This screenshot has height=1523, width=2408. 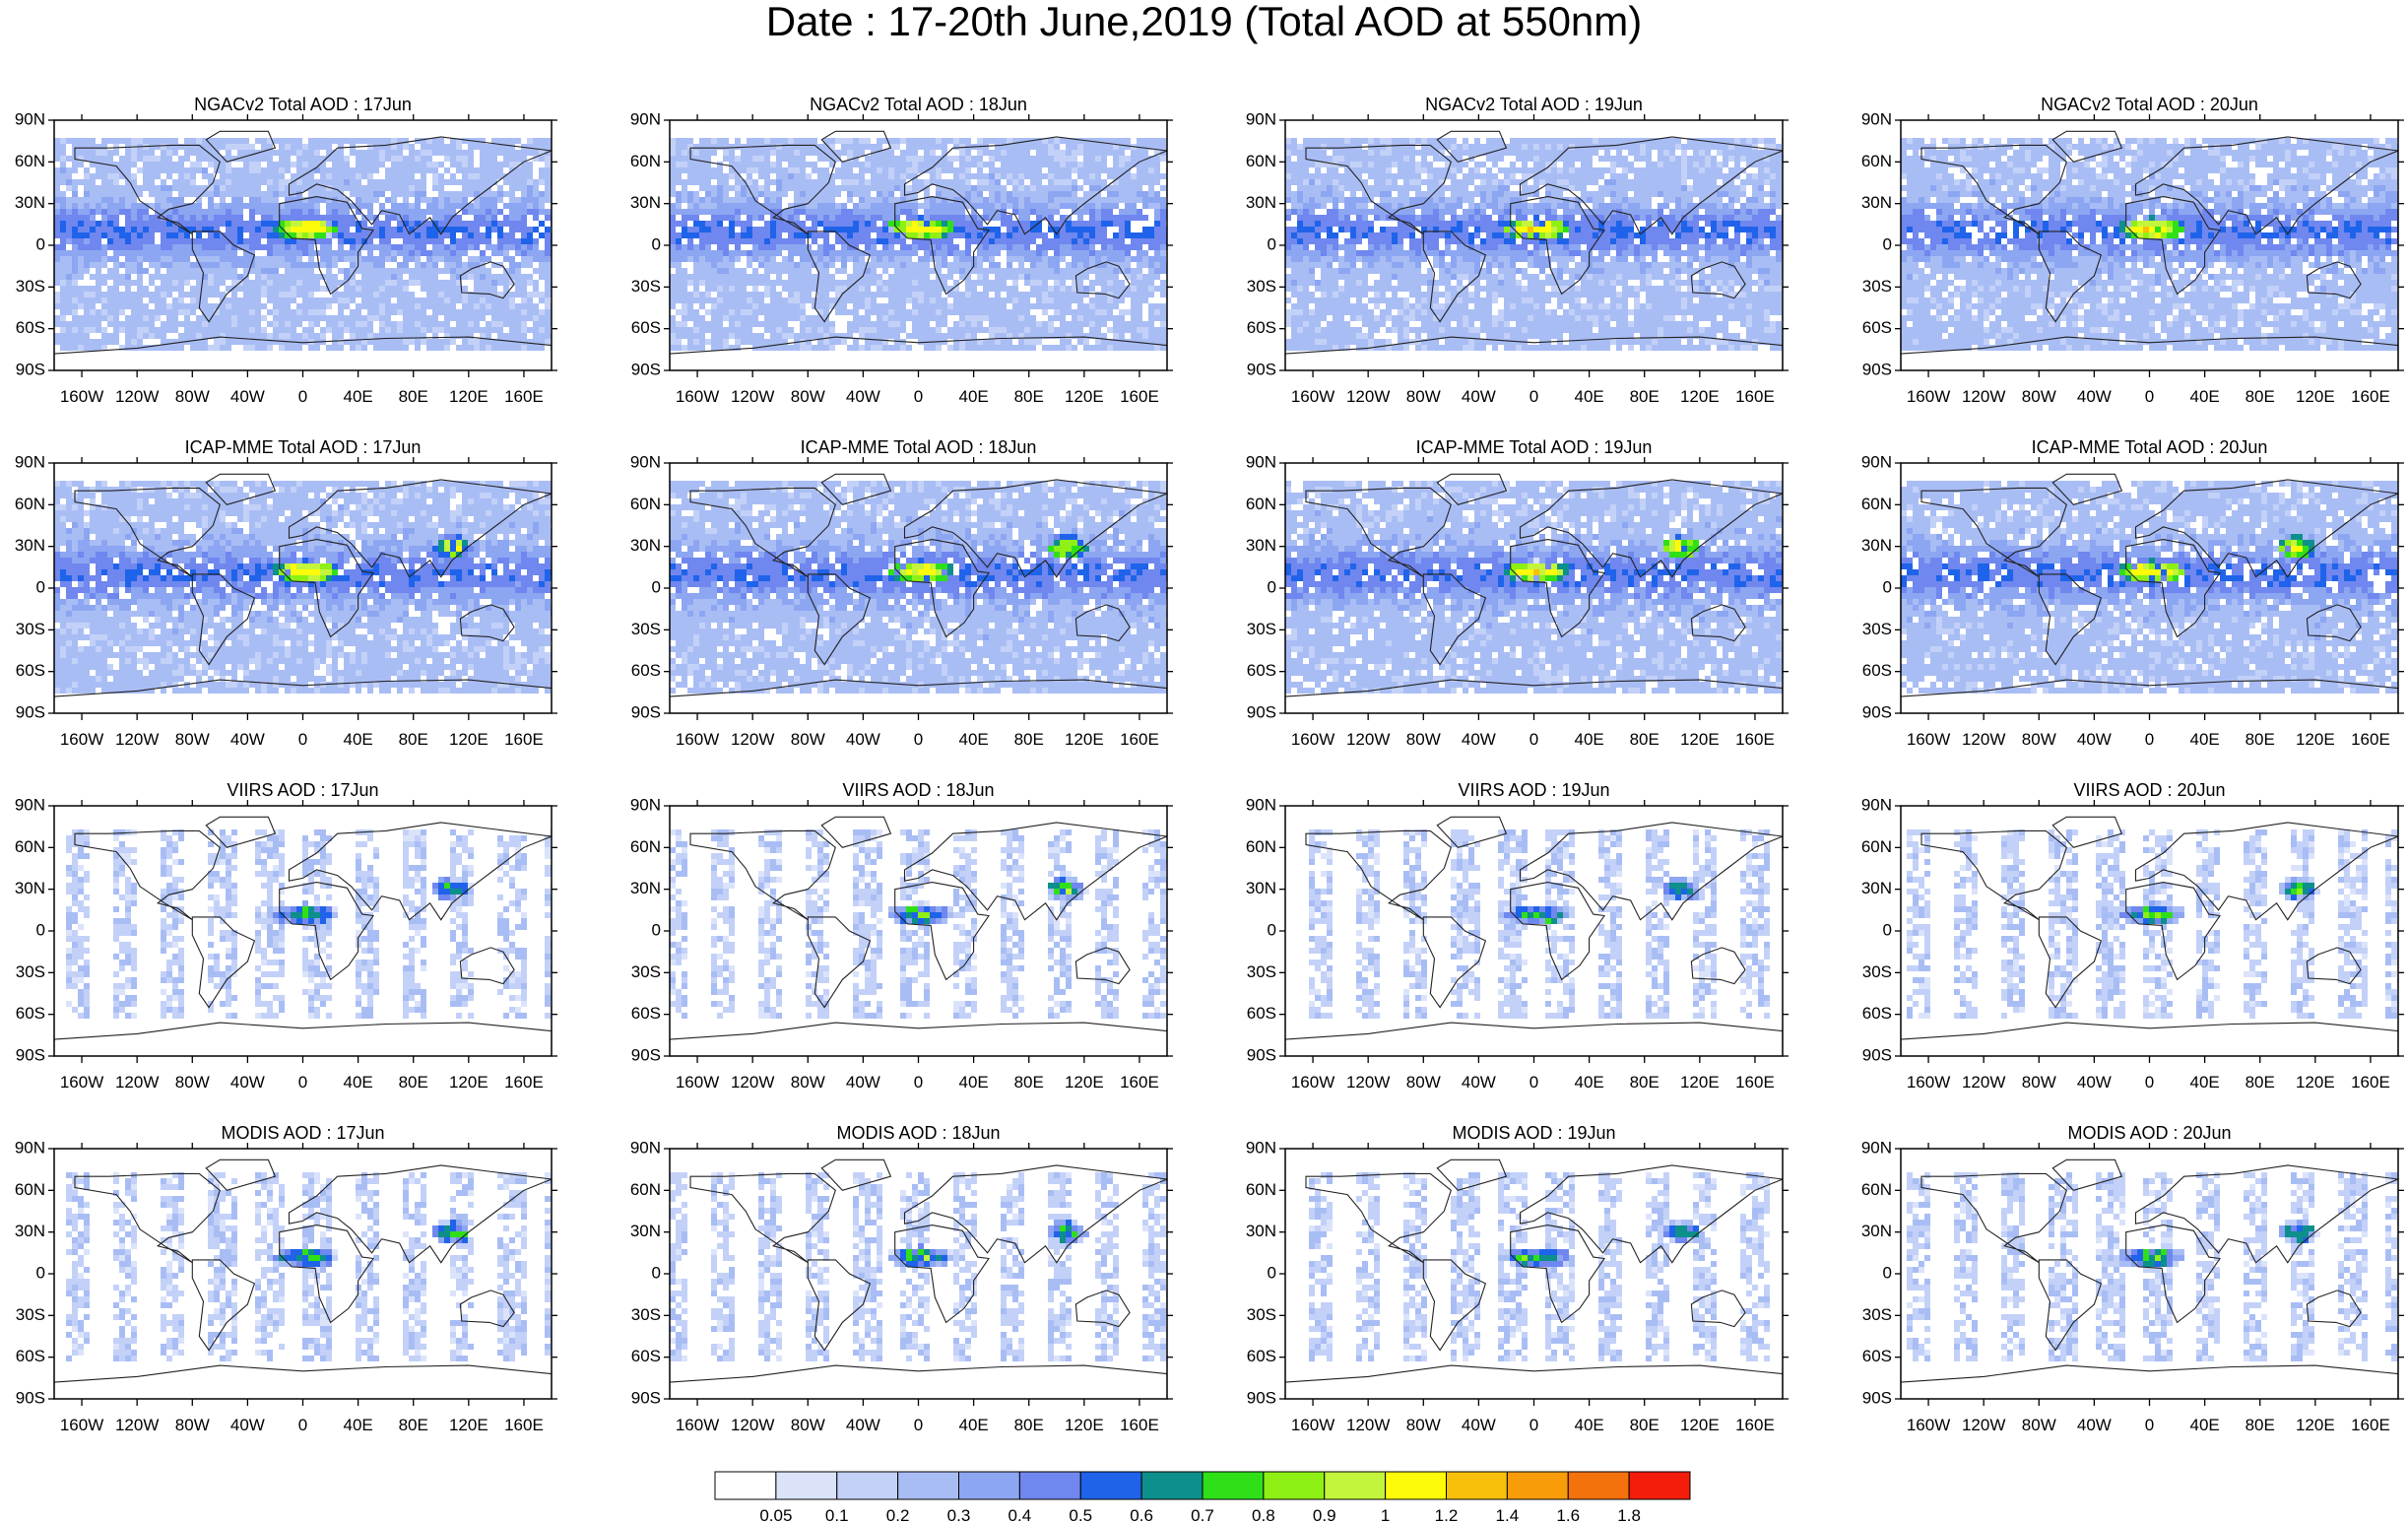 I want to click on panel-title: ICAP-MME Total AOD : 20Jun, so click(x=2150, y=447).